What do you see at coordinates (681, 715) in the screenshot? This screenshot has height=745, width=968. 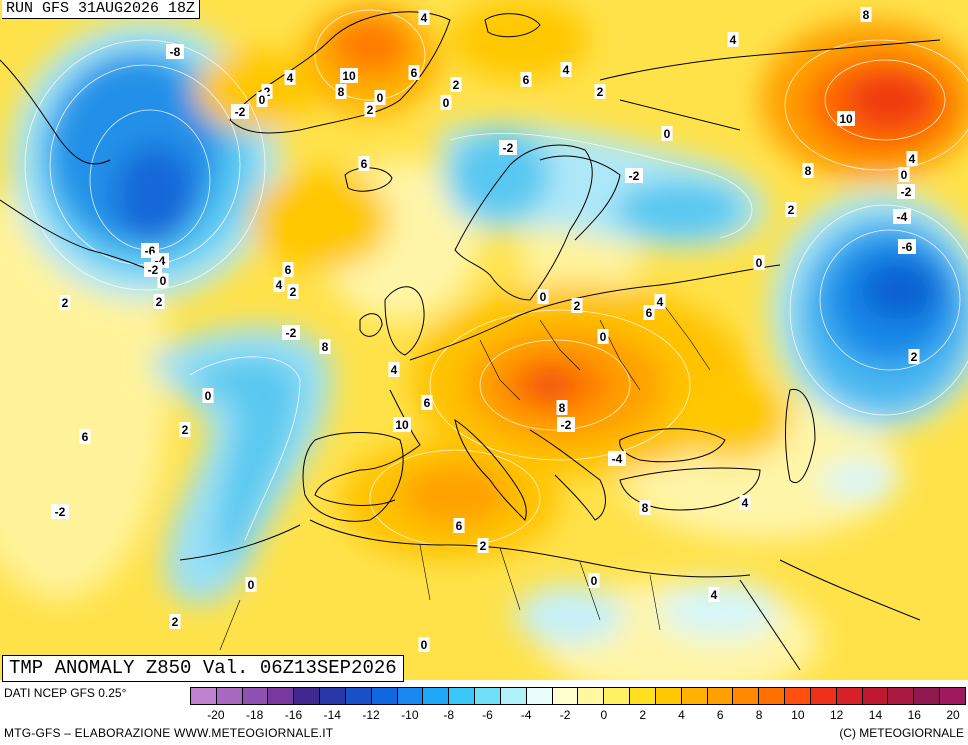 I see `colorbar-tick-label: 4` at bounding box center [681, 715].